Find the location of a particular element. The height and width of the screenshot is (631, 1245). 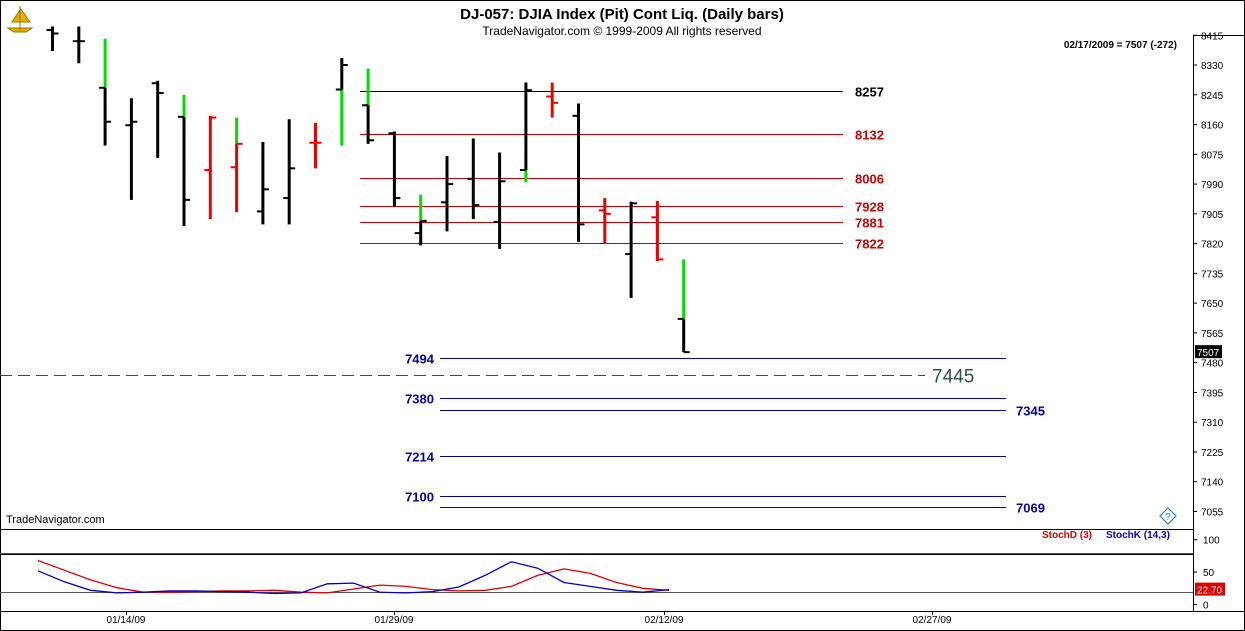

price-tick-label: 8415 is located at coordinates (1212, 36).